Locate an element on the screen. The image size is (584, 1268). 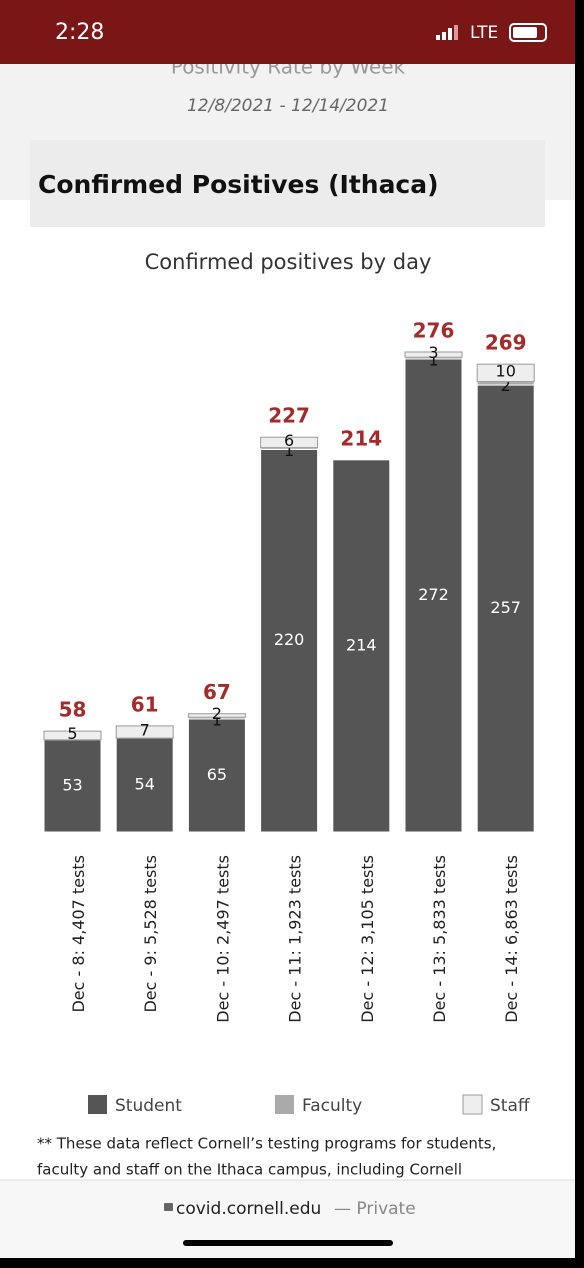
total-label: 58 is located at coordinates (73, 710).